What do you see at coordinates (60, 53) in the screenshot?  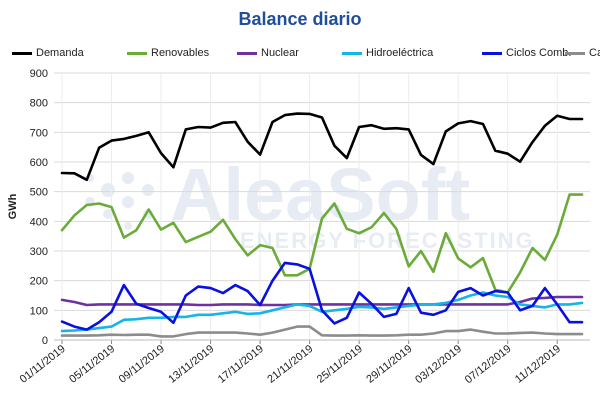 I see `legend-label: Demanda` at bounding box center [60, 53].